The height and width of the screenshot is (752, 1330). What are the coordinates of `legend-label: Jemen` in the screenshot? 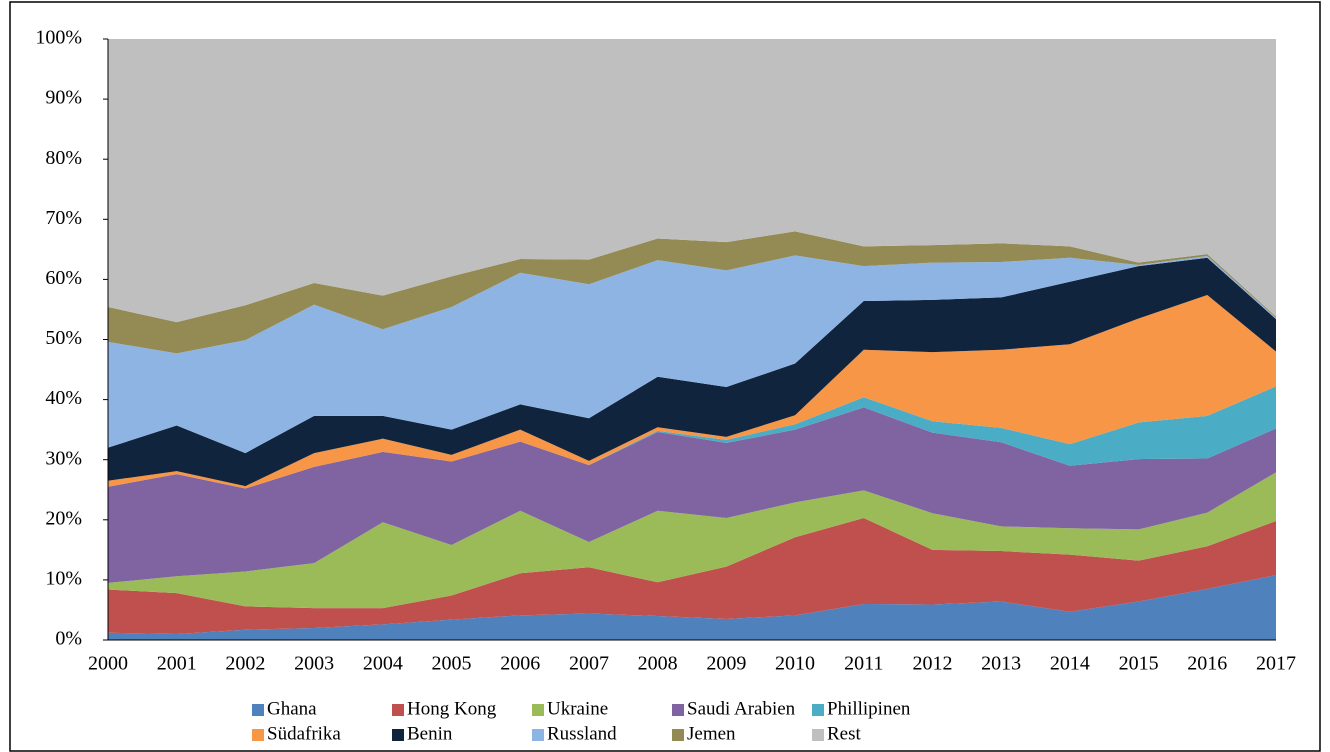 It's located at (711, 733).